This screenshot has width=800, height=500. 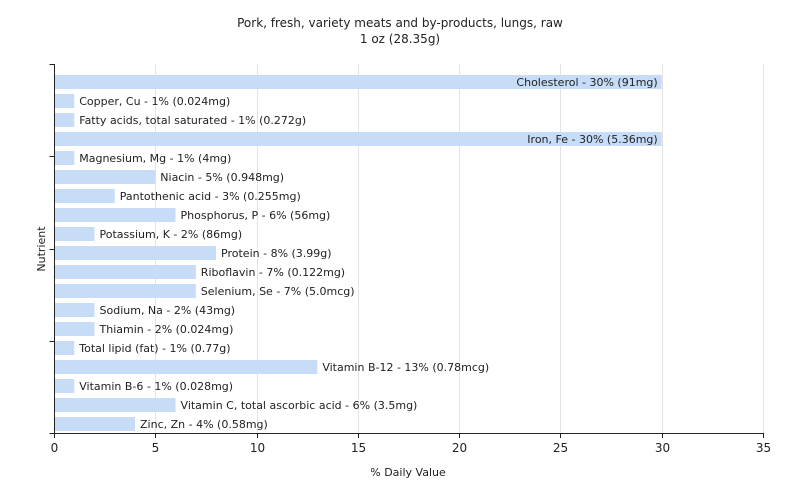 What do you see at coordinates (171, 234) in the screenshot?
I see `bar-label: Potassium, K - 2% (86mg)` at bounding box center [171, 234].